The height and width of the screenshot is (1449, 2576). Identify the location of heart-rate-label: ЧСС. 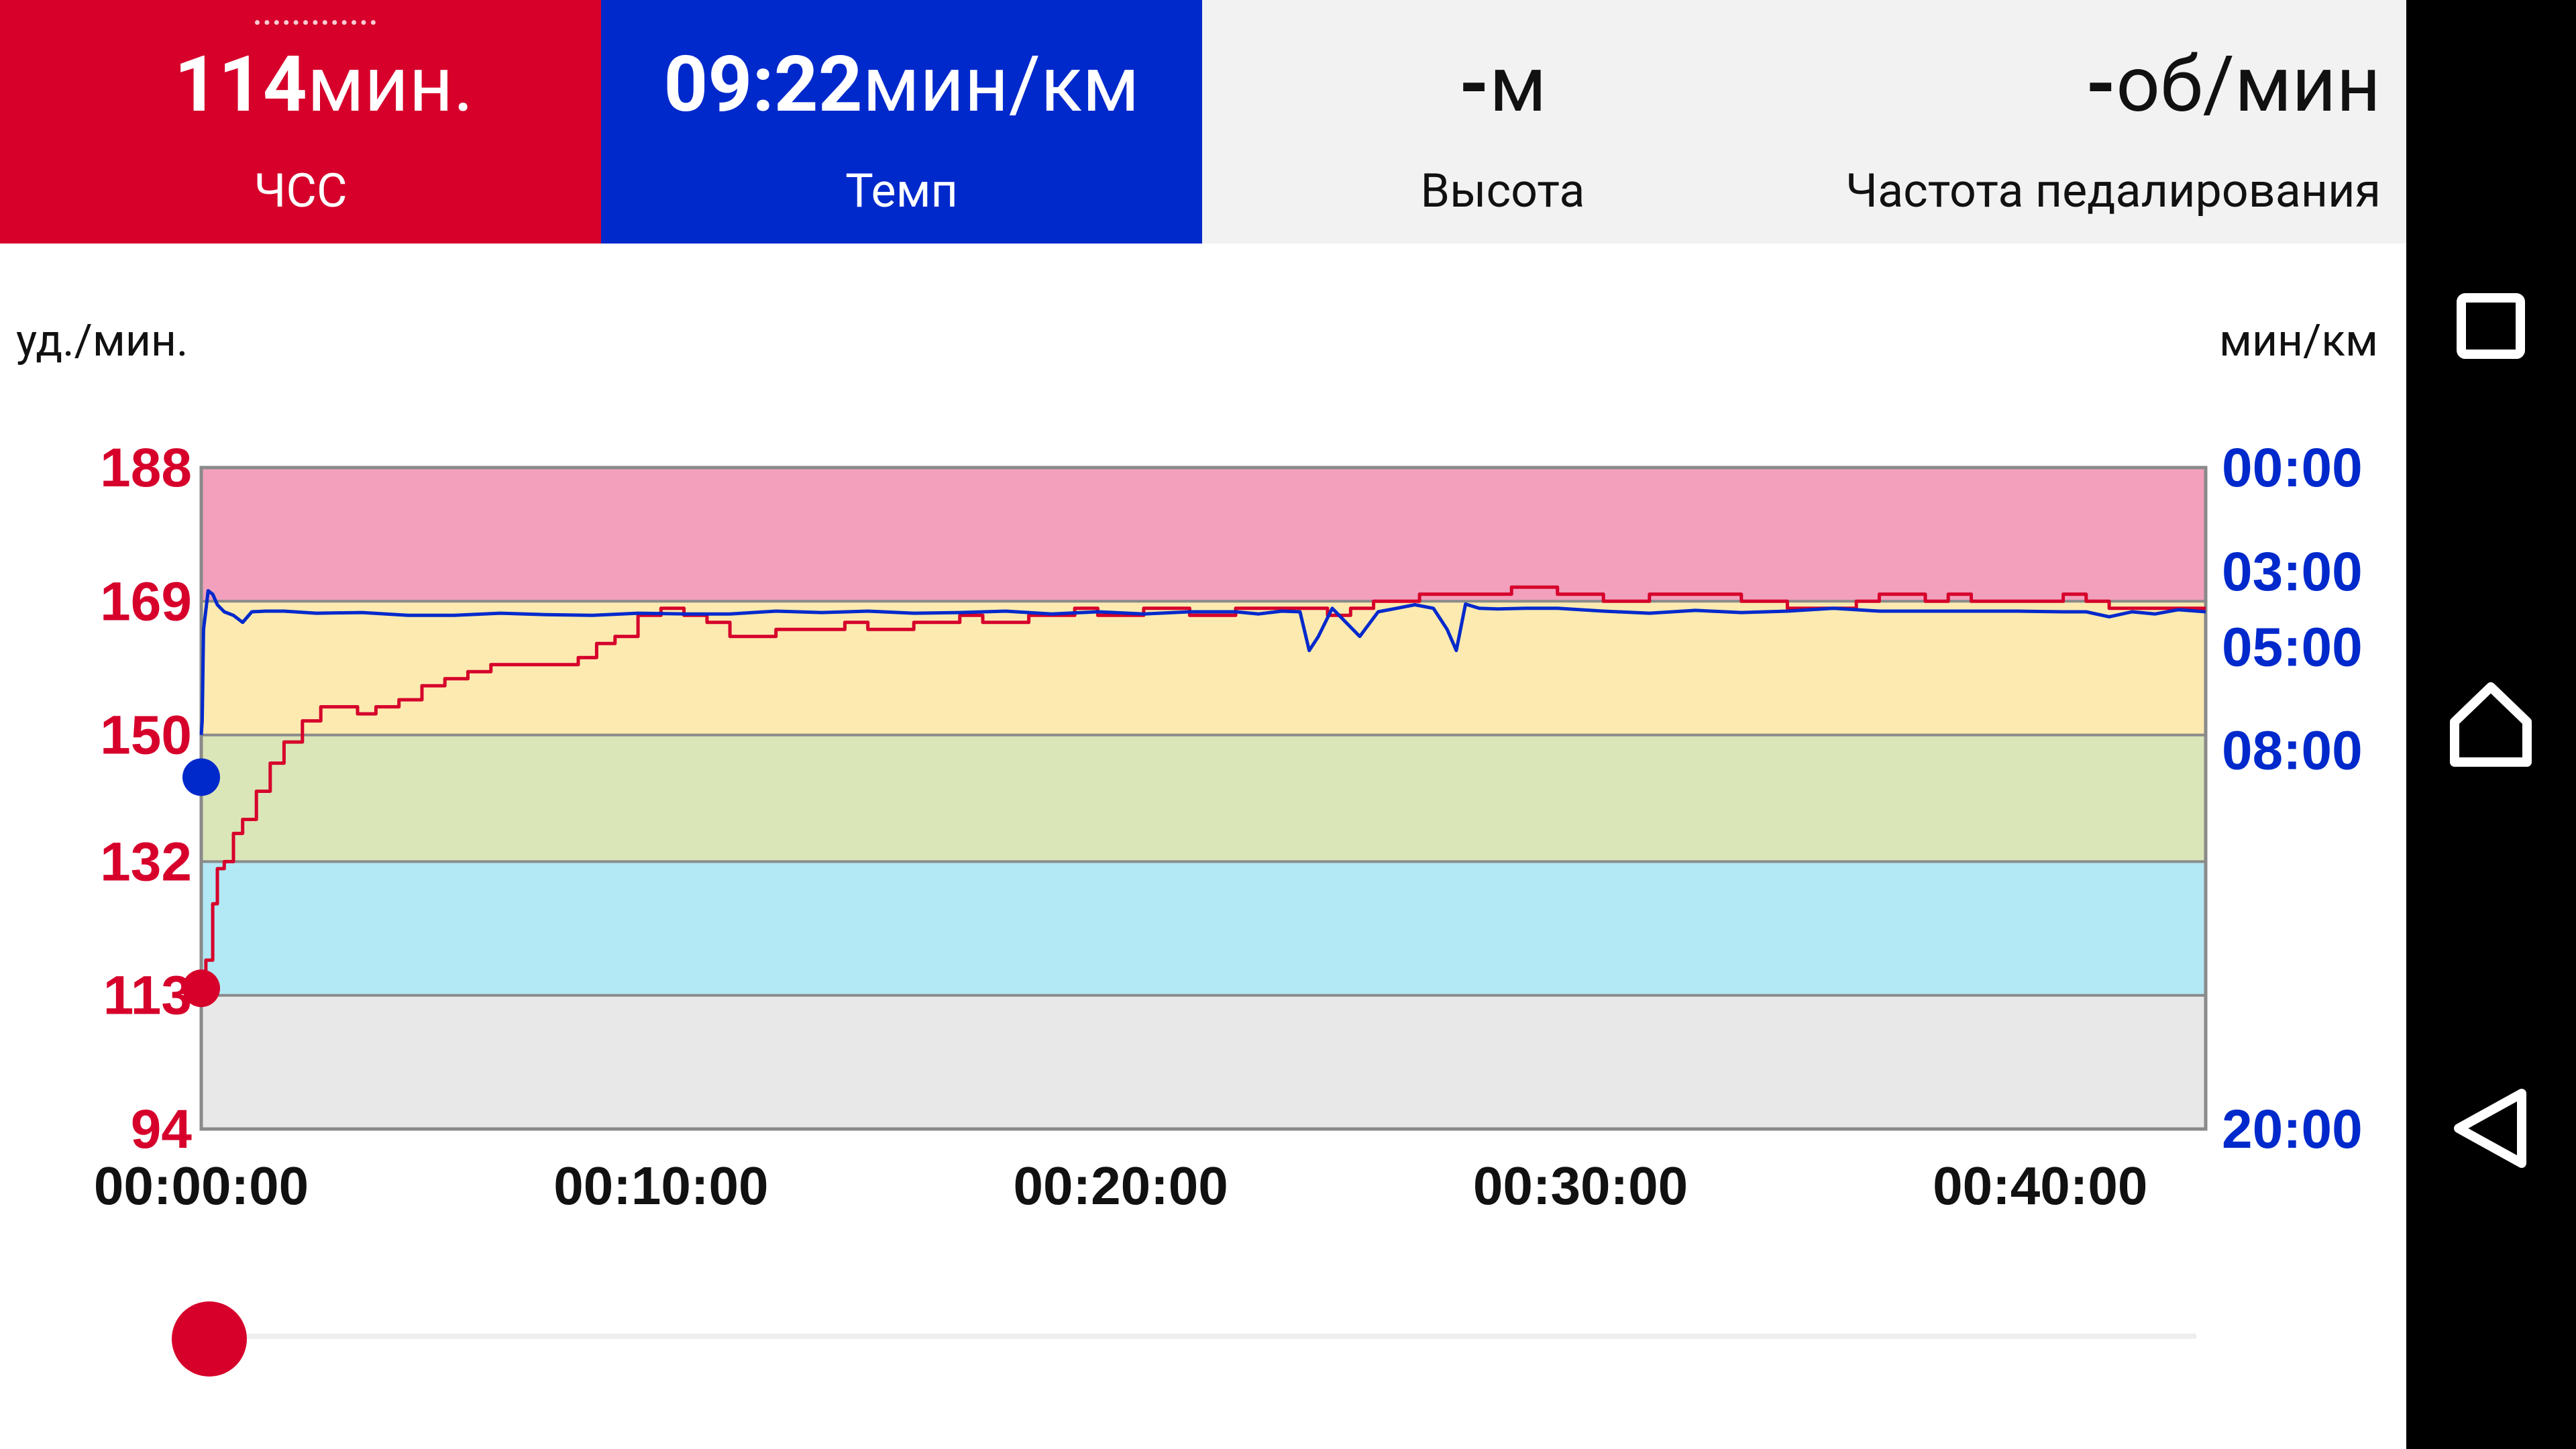
(300, 191).